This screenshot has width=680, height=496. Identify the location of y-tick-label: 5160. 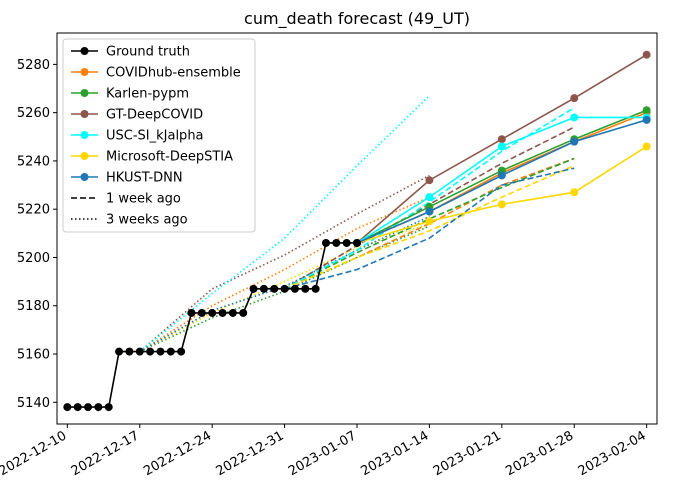
(33, 355).